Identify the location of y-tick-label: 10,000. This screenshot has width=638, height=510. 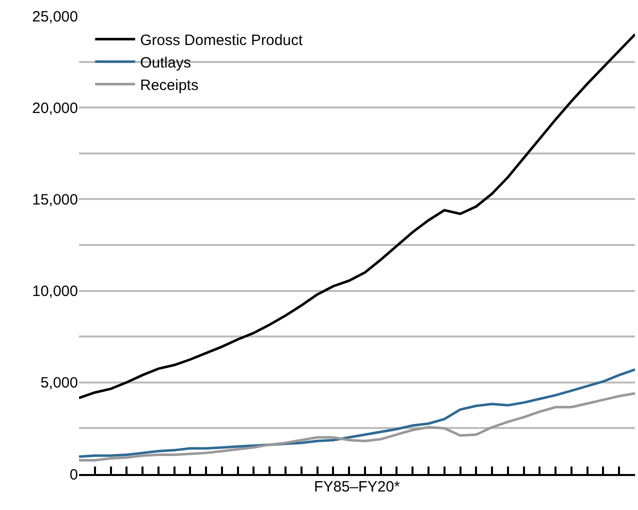
(55, 291).